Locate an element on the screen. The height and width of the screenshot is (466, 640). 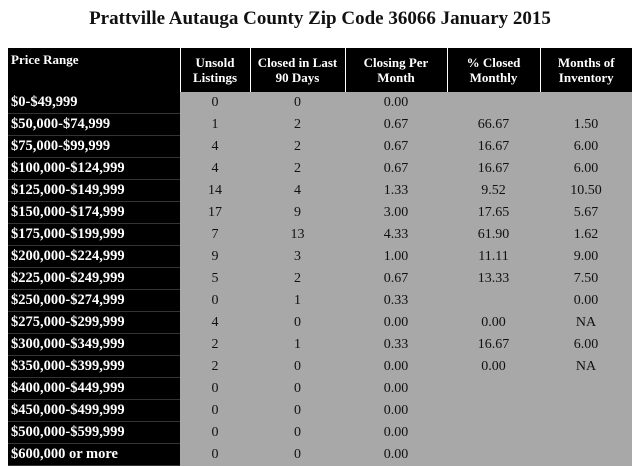
table-row: $75,000-$99,999 4 2 0.67 16.67 6.00 is located at coordinates (320, 146).